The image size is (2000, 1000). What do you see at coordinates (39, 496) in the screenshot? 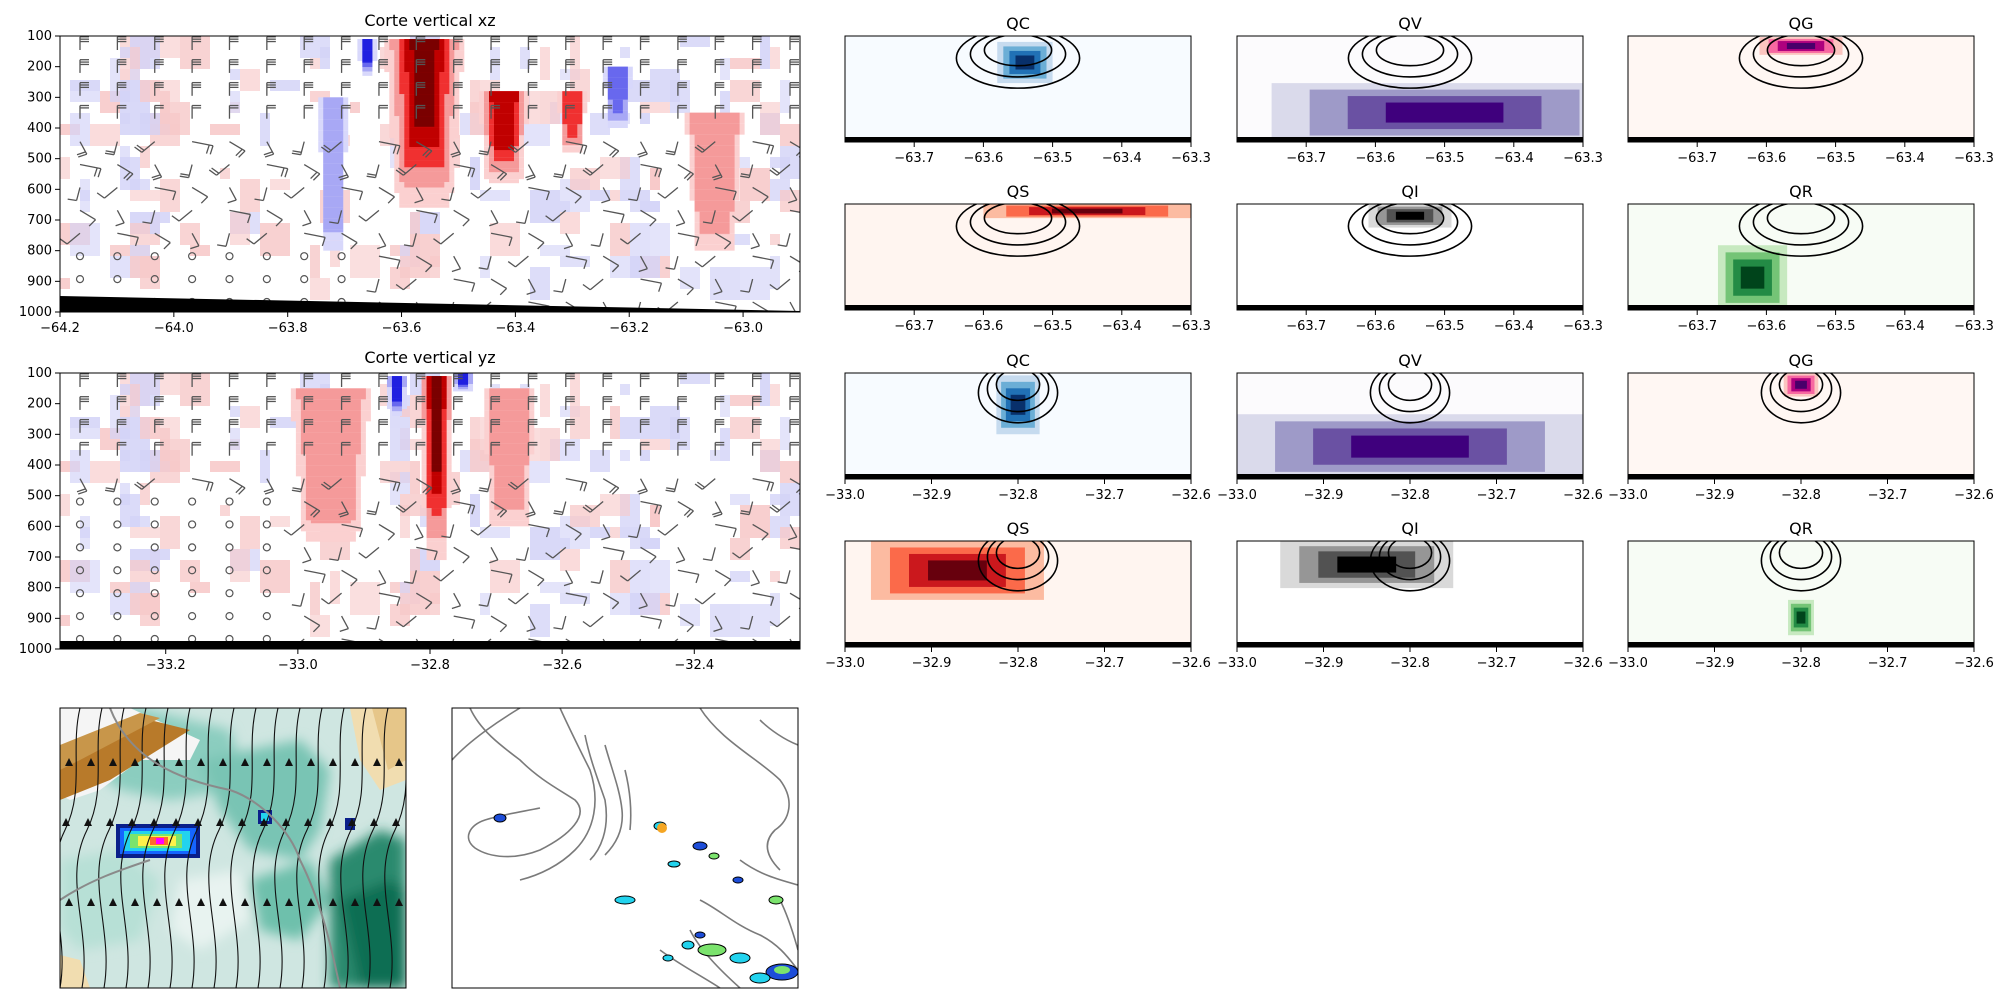
I see `y-tick-label: 500` at bounding box center [39, 496].